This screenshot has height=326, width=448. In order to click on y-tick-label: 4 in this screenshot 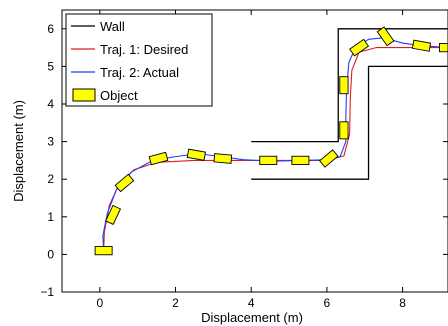, I will do `click(50, 104)`.